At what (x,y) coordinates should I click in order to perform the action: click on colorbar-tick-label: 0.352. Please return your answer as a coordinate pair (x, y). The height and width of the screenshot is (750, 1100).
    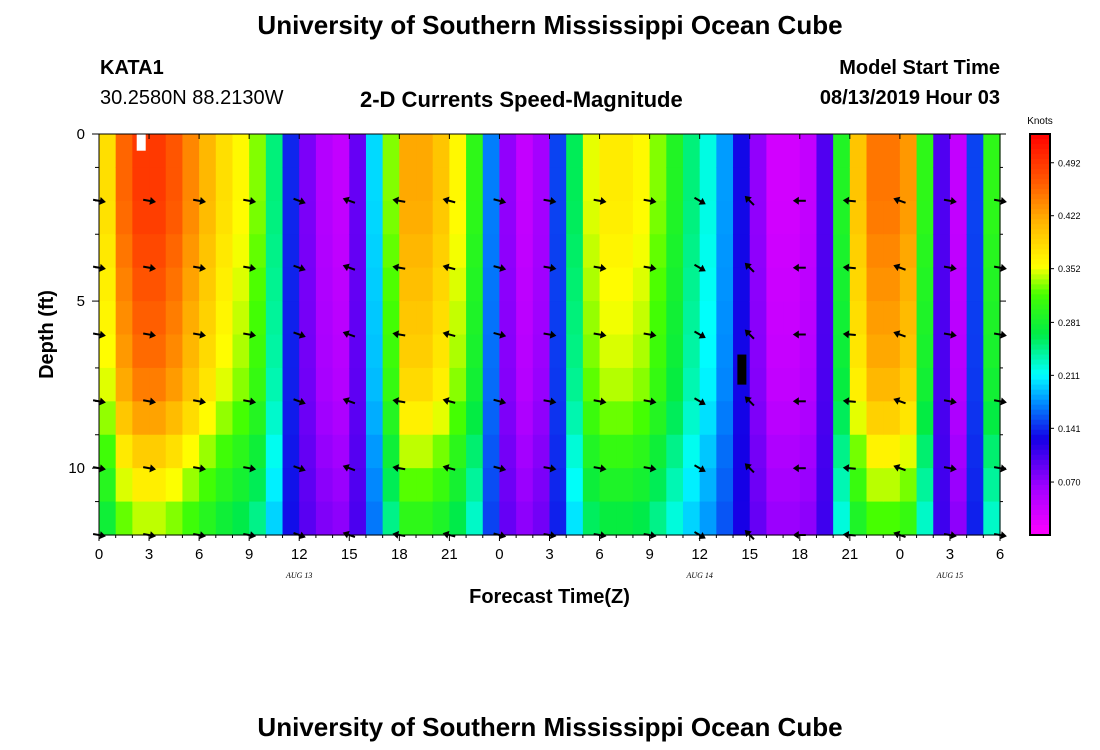
    Looking at the image, I should click on (1069, 269).